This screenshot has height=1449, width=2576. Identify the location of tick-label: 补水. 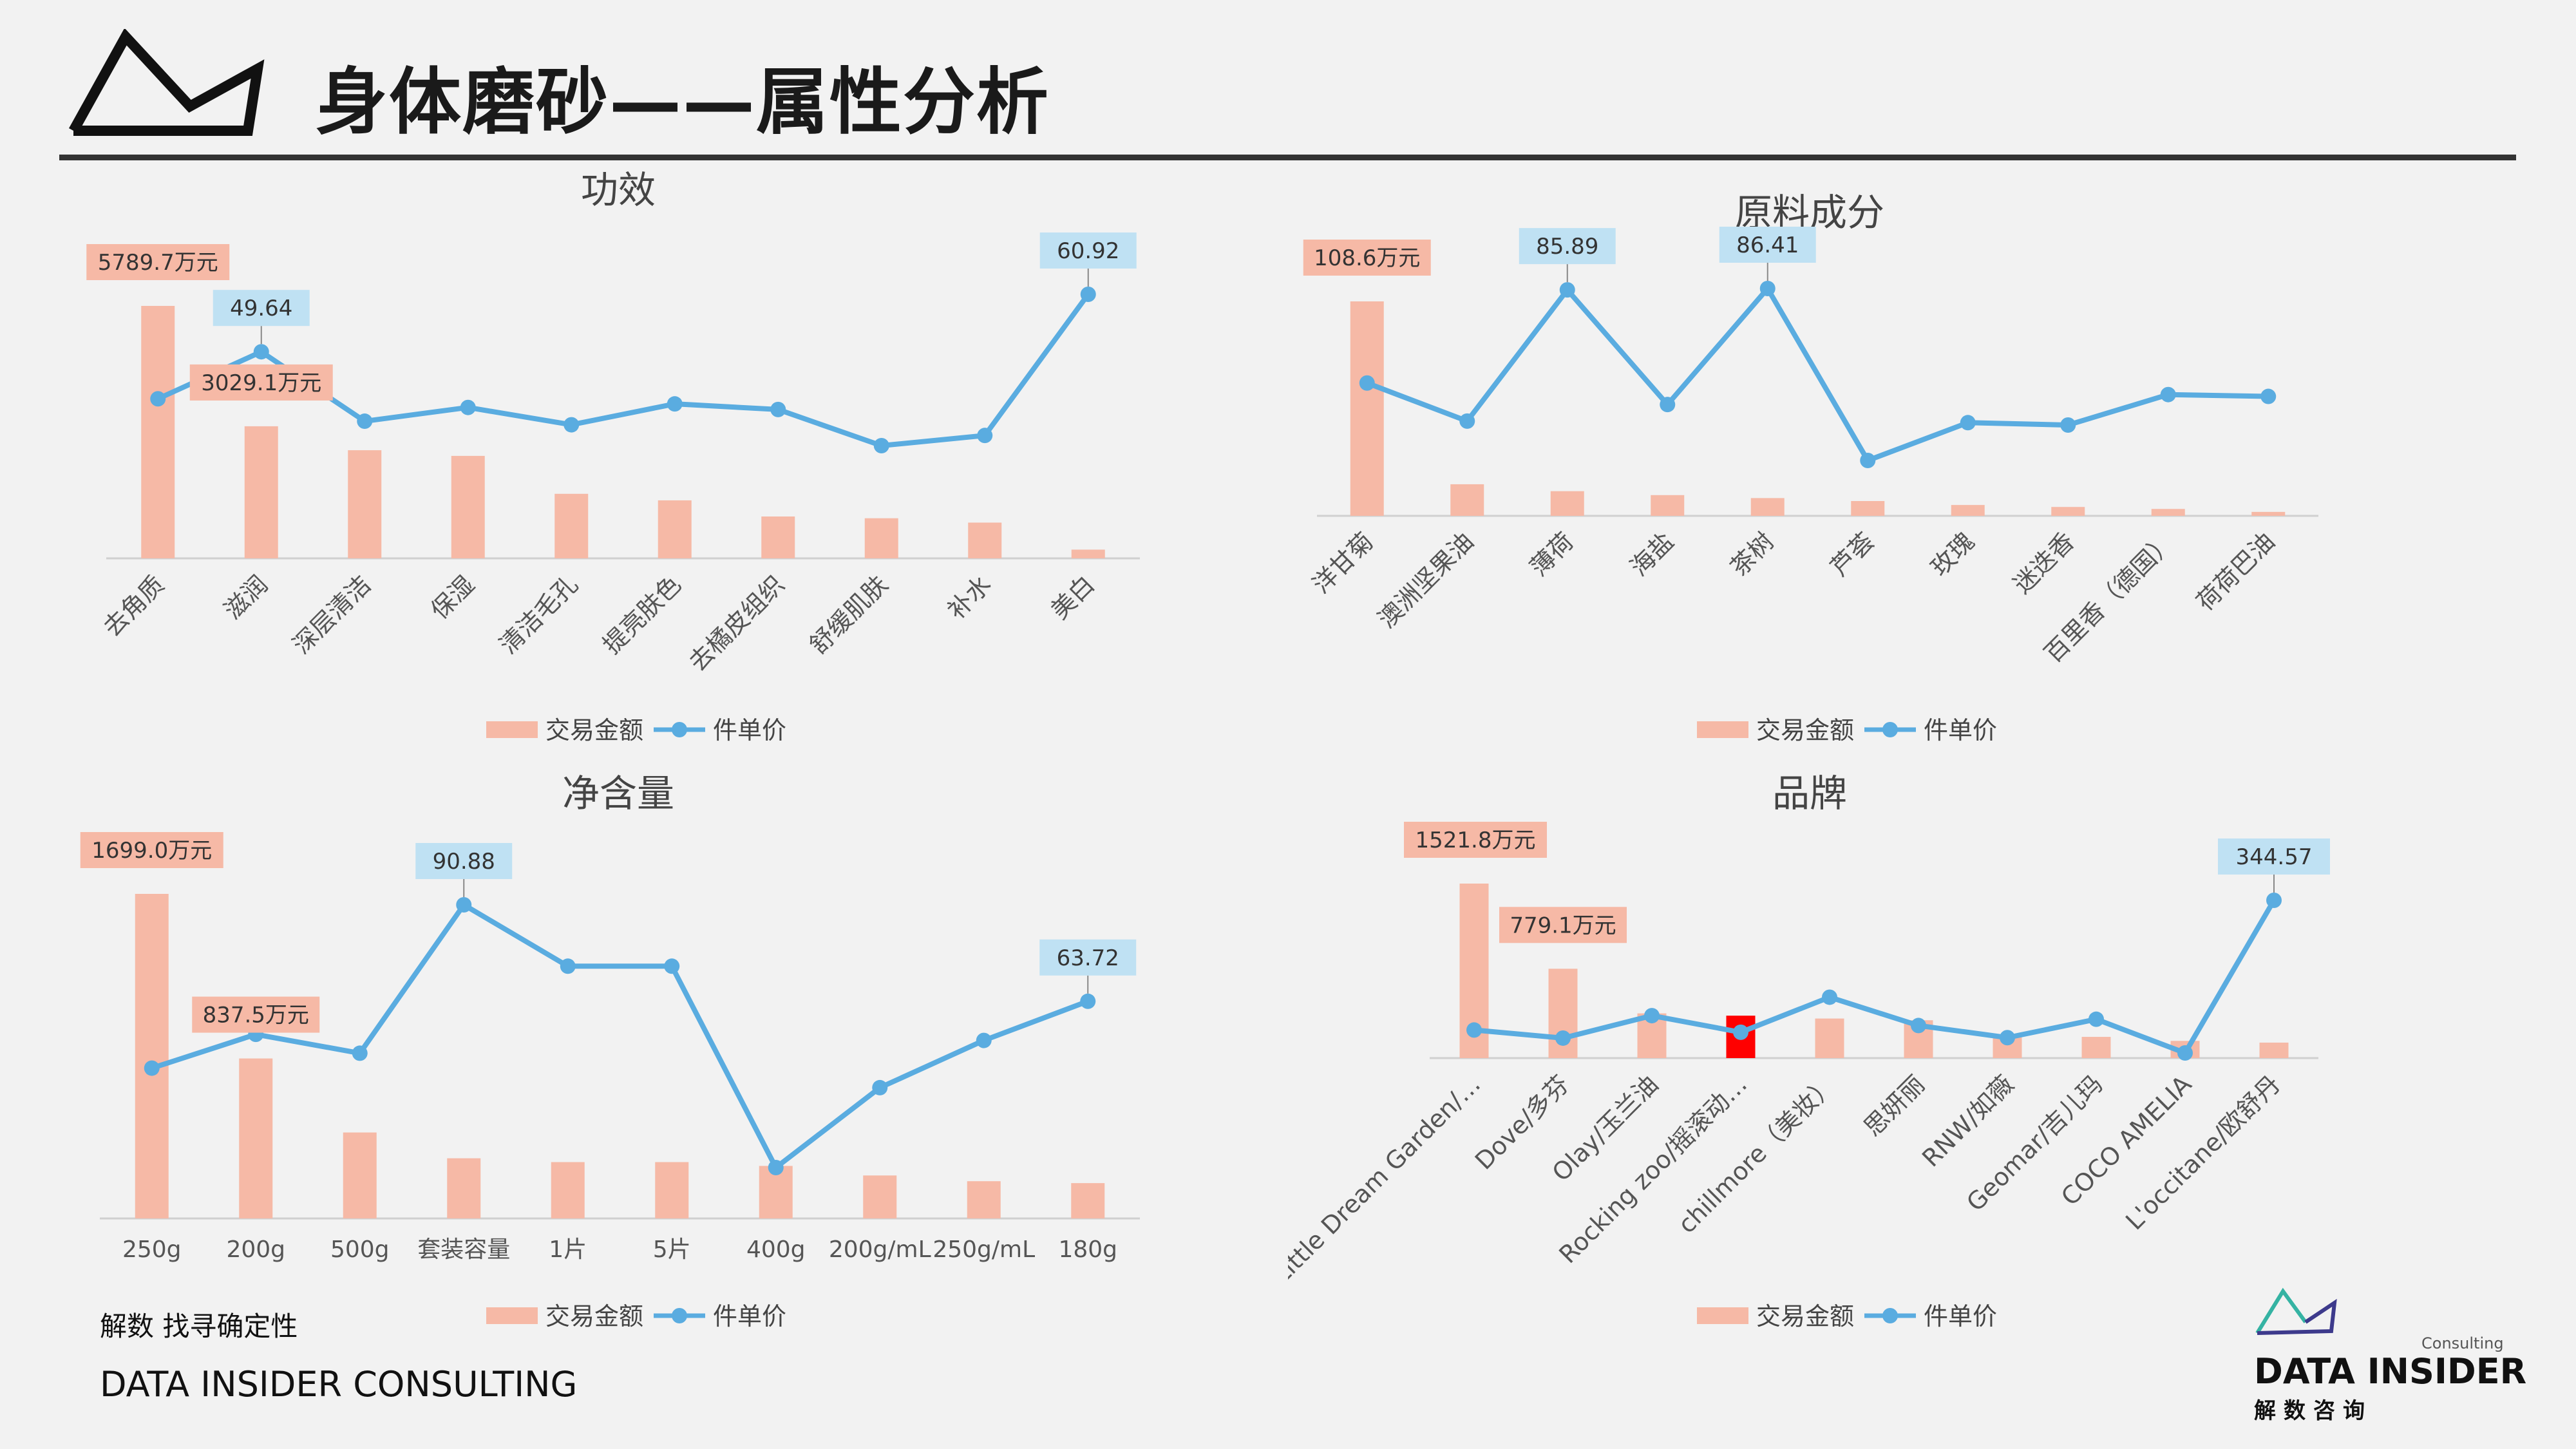
(970, 597).